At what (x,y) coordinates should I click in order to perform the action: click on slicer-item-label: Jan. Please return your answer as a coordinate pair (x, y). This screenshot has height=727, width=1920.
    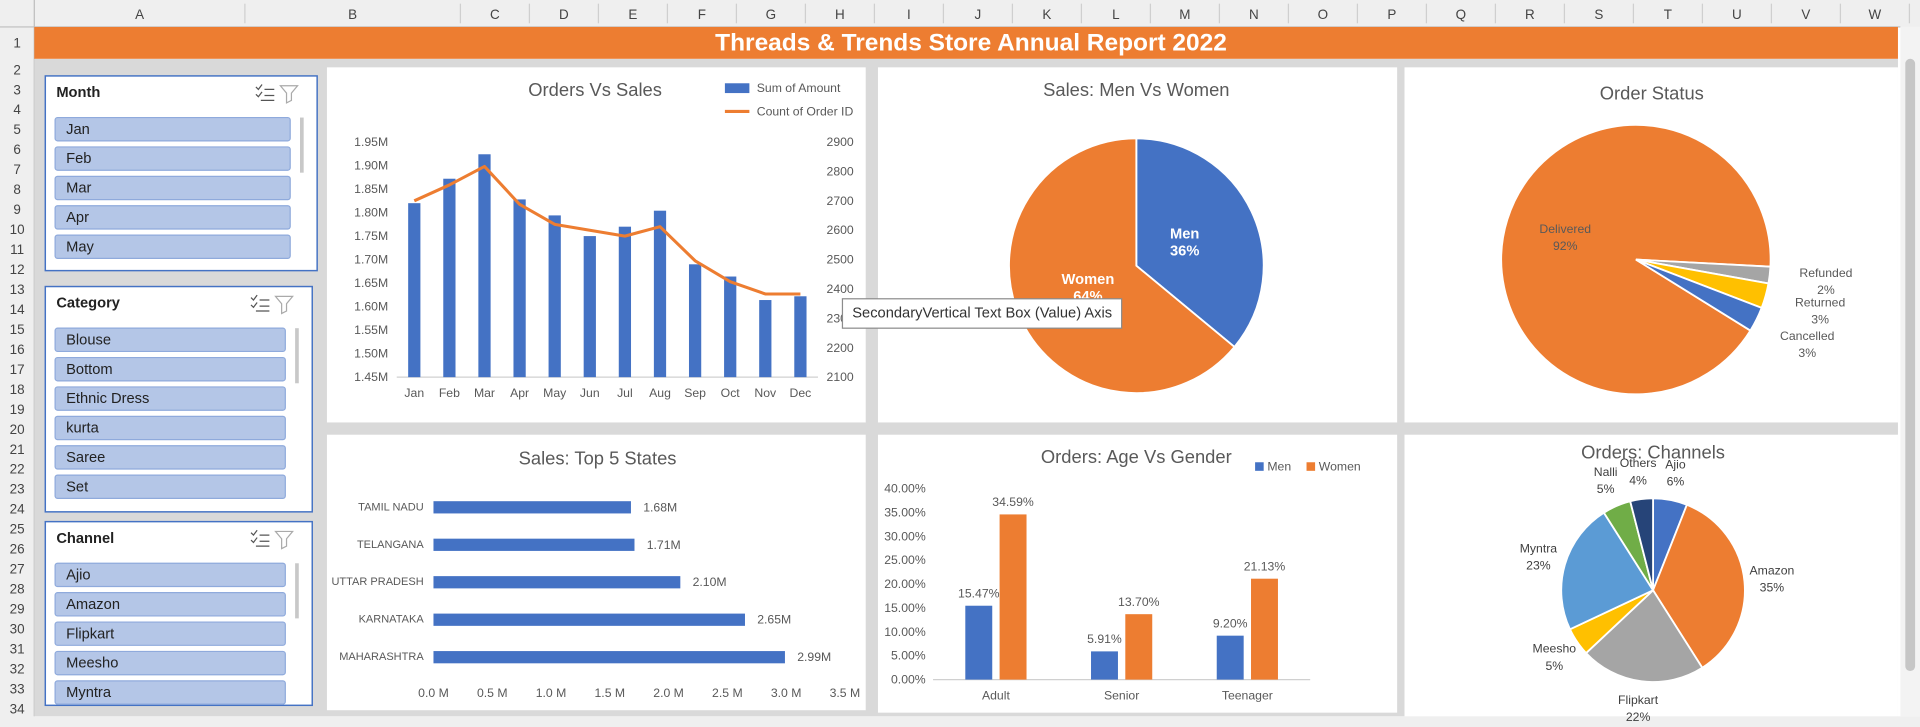
    Looking at the image, I should click on (78, 130).